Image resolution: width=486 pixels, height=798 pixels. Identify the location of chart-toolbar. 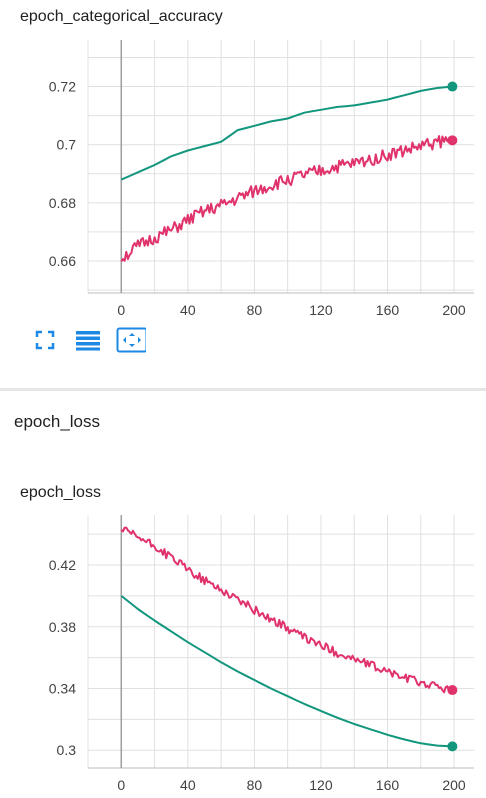
(94, 340).